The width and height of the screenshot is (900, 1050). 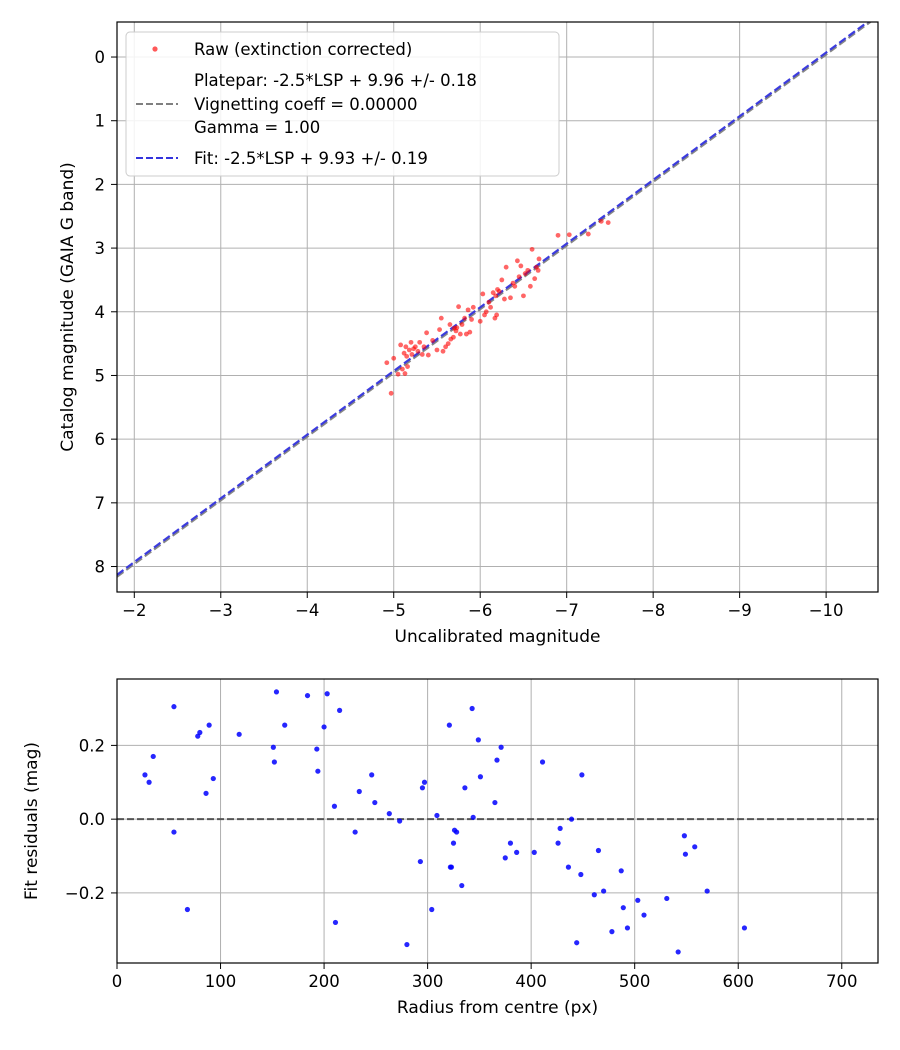 What do you see at coordinates (117, 981) in the screenshot?
I see `x-tick-label: 0` at bounding box center [117, 981].